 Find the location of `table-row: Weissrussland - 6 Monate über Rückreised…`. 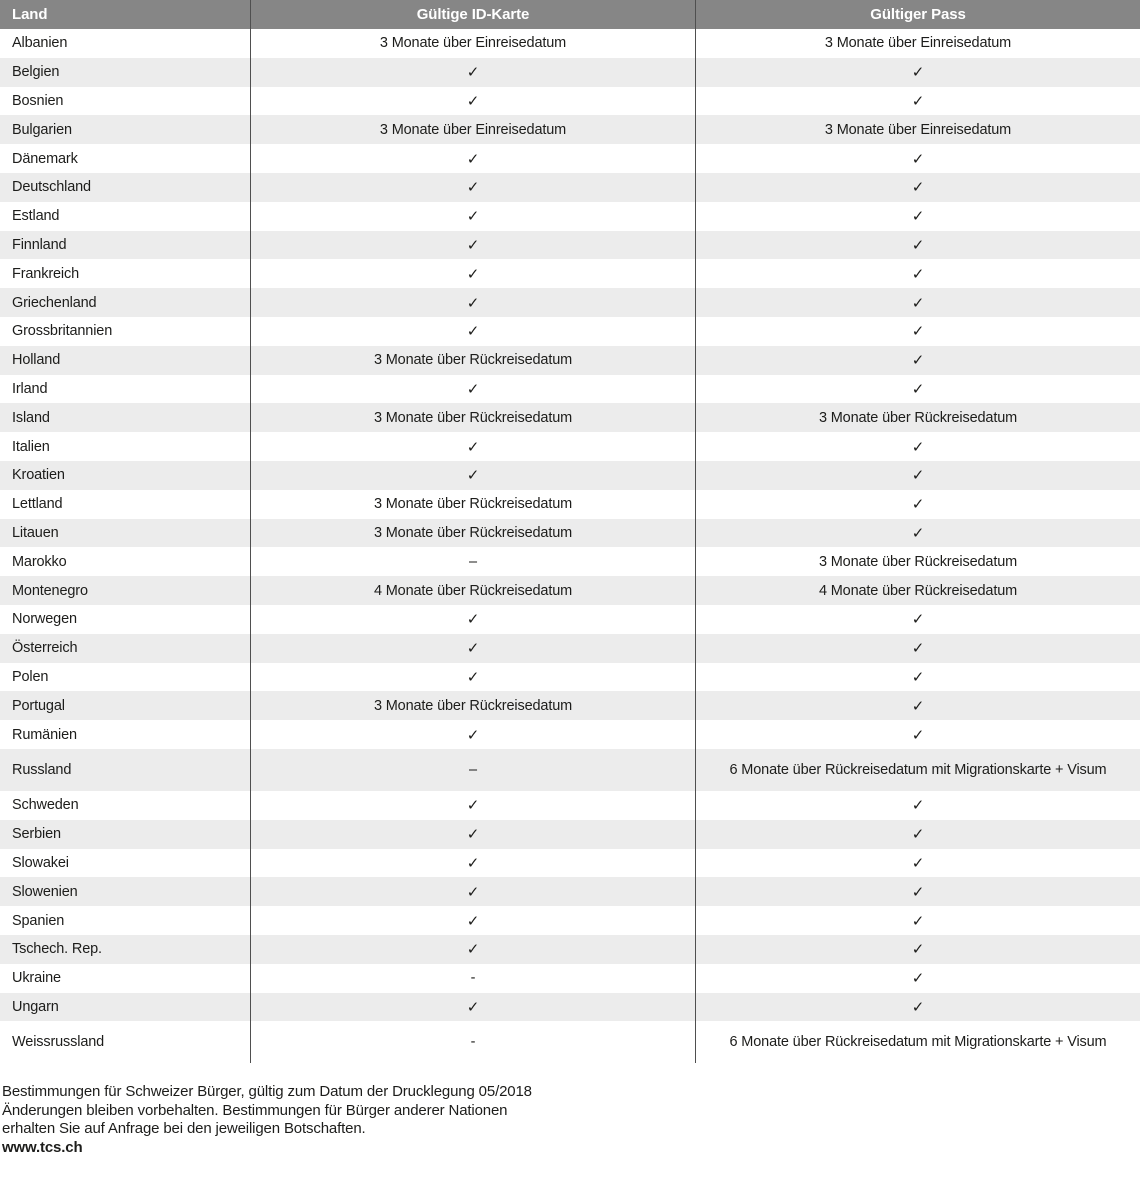

table-row: Weissrussland - 6 Monate über Rückreised… is located at coordinates (570, 1042).